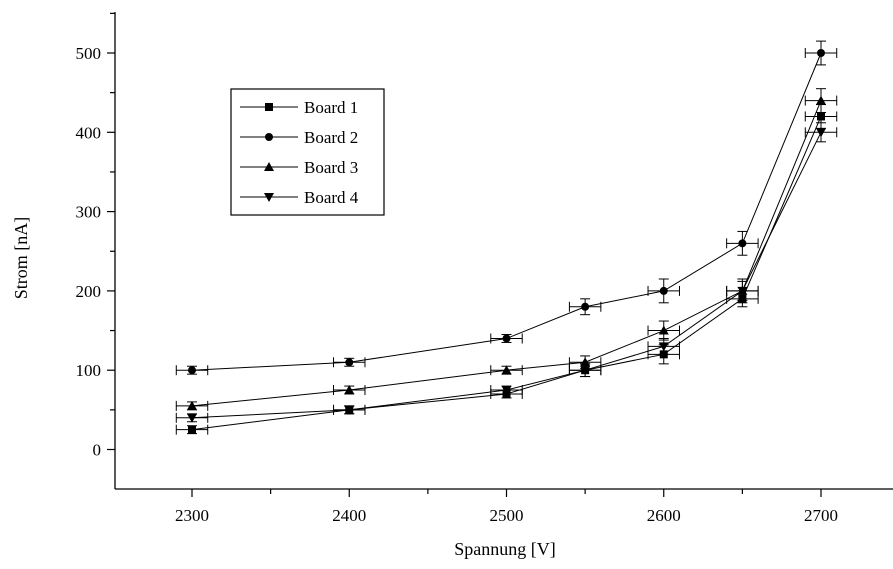 Image resolution: width=893 pixels, height=569 pixels. I want to click on x-tick-label: 2600, so click(664, 515).